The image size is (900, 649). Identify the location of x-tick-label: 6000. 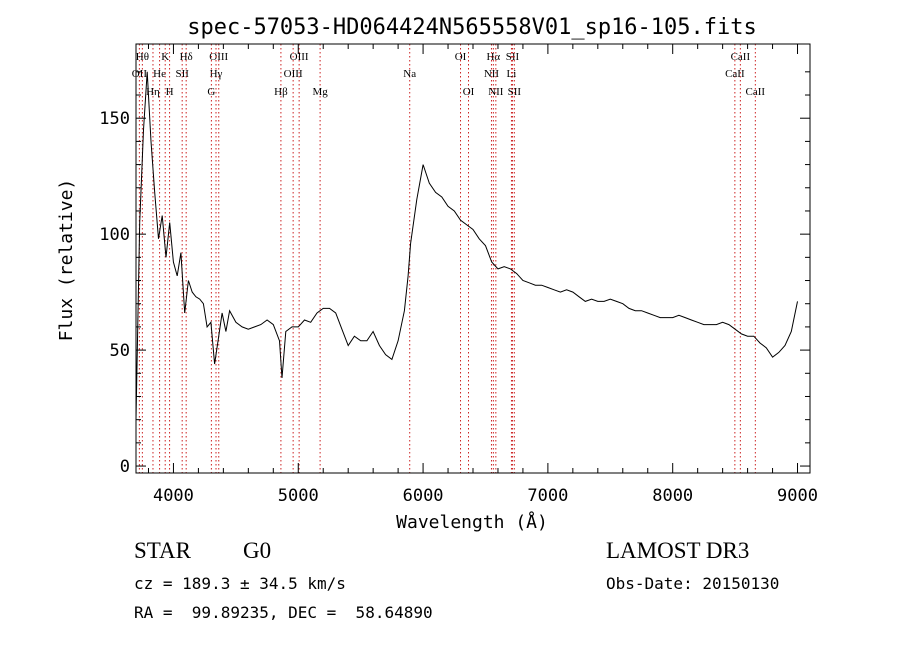
(423, 496).